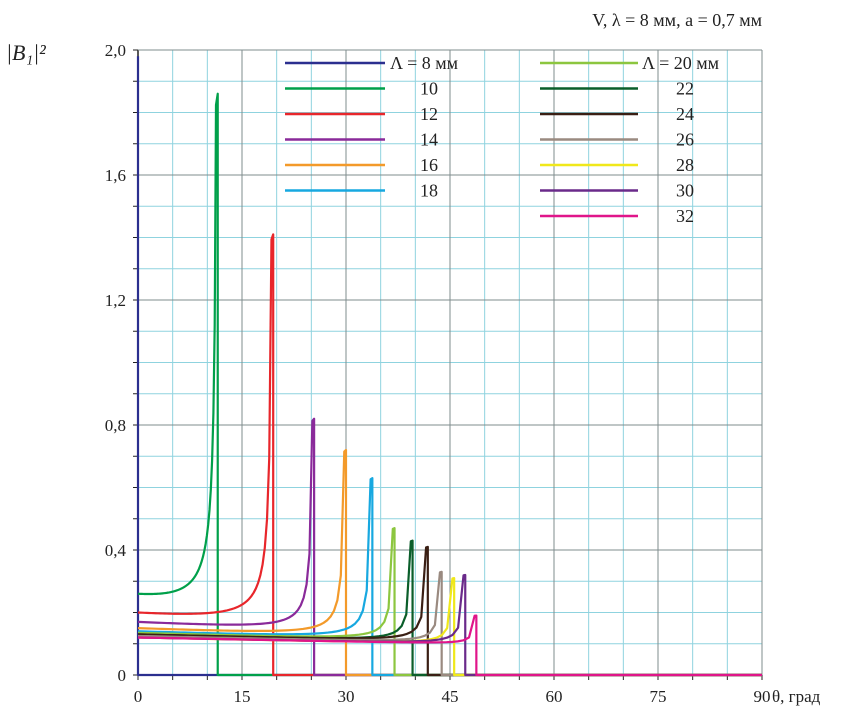  What do you see at coordinates (685, 140) in the screenshot?
I see `legend-label-9: 26` at bounding box center [685, 140].